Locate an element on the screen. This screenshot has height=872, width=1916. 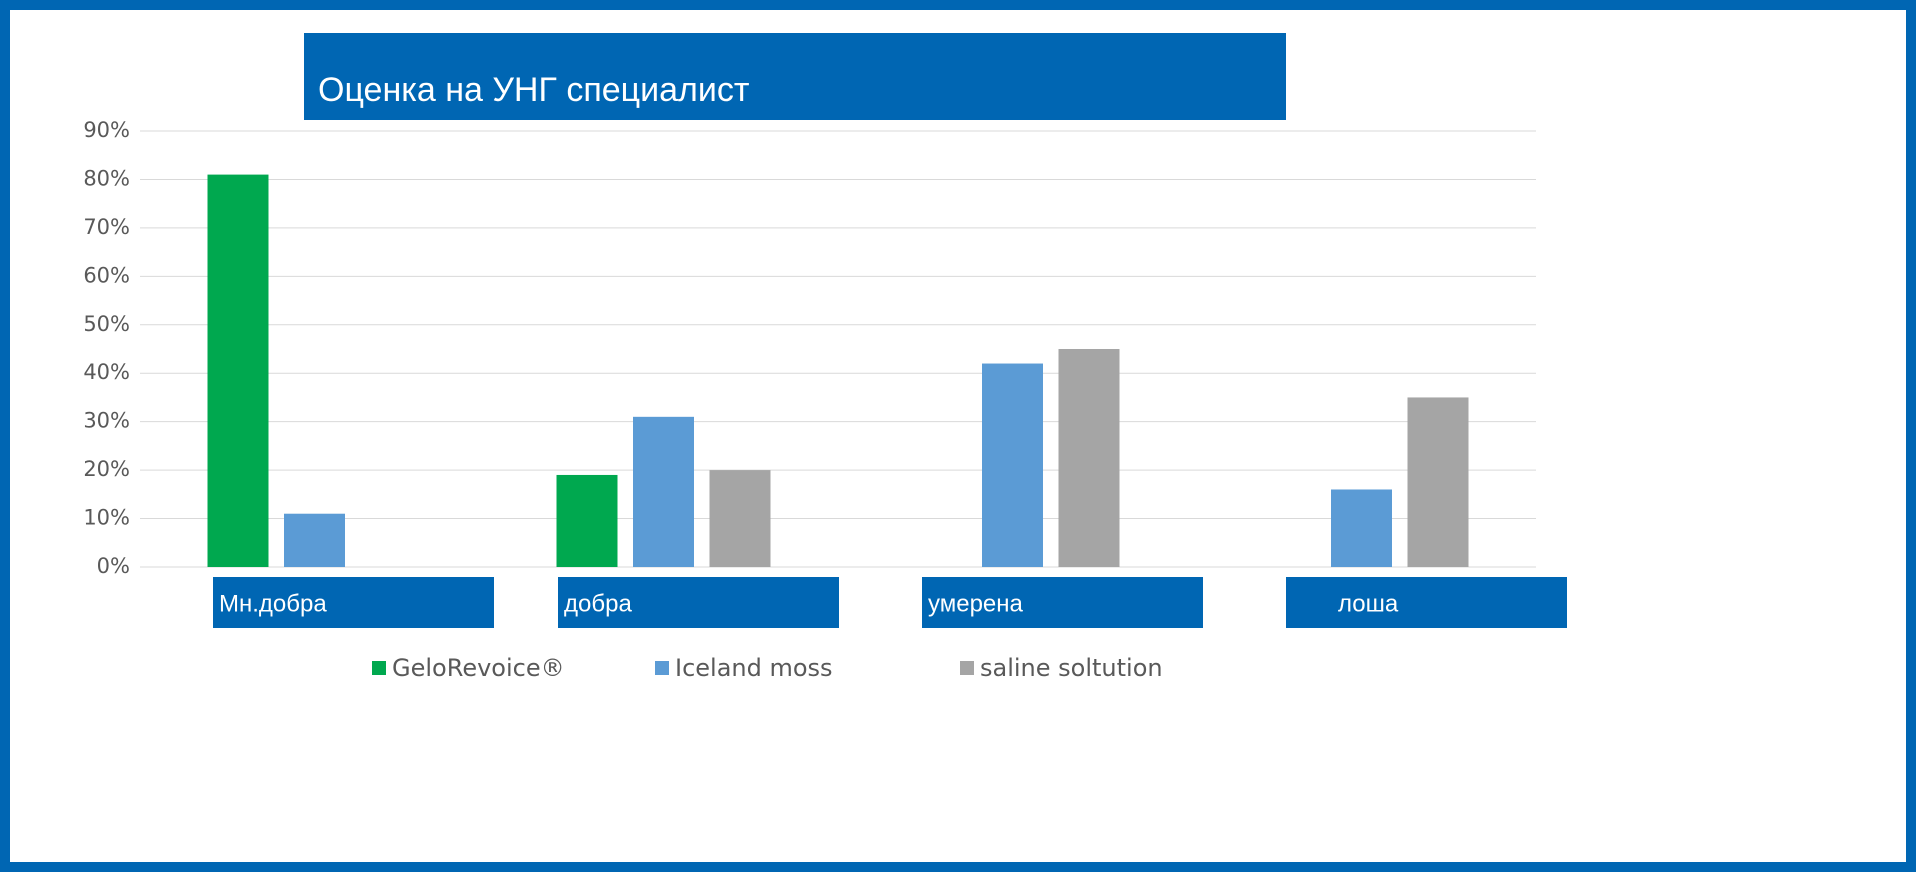
y-tick-label: 60% is located at coordinates (106, 275).